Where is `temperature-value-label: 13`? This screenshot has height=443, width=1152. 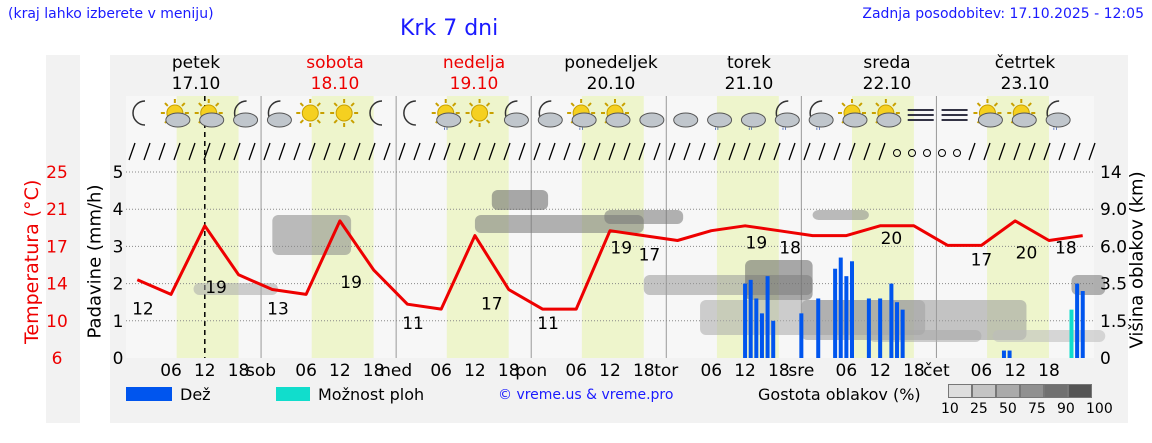 temperature-value-label: 13 is located at coordinates (278, 309).